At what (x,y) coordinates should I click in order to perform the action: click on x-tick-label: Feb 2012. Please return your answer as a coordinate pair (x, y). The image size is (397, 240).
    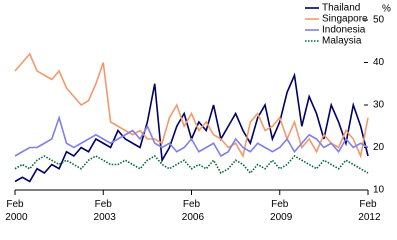
    Looking at the image, I should click on (367, 211).